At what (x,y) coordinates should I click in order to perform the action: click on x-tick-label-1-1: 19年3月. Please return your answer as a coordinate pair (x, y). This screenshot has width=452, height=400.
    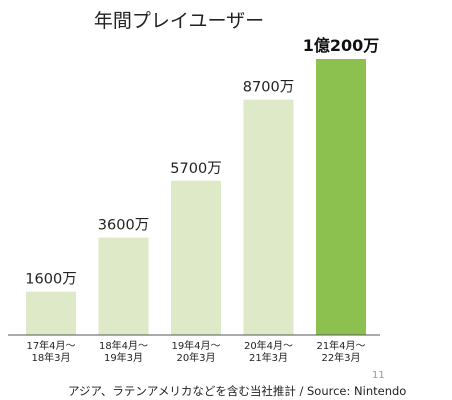
    Looking at the image, I should click on (123, 357).